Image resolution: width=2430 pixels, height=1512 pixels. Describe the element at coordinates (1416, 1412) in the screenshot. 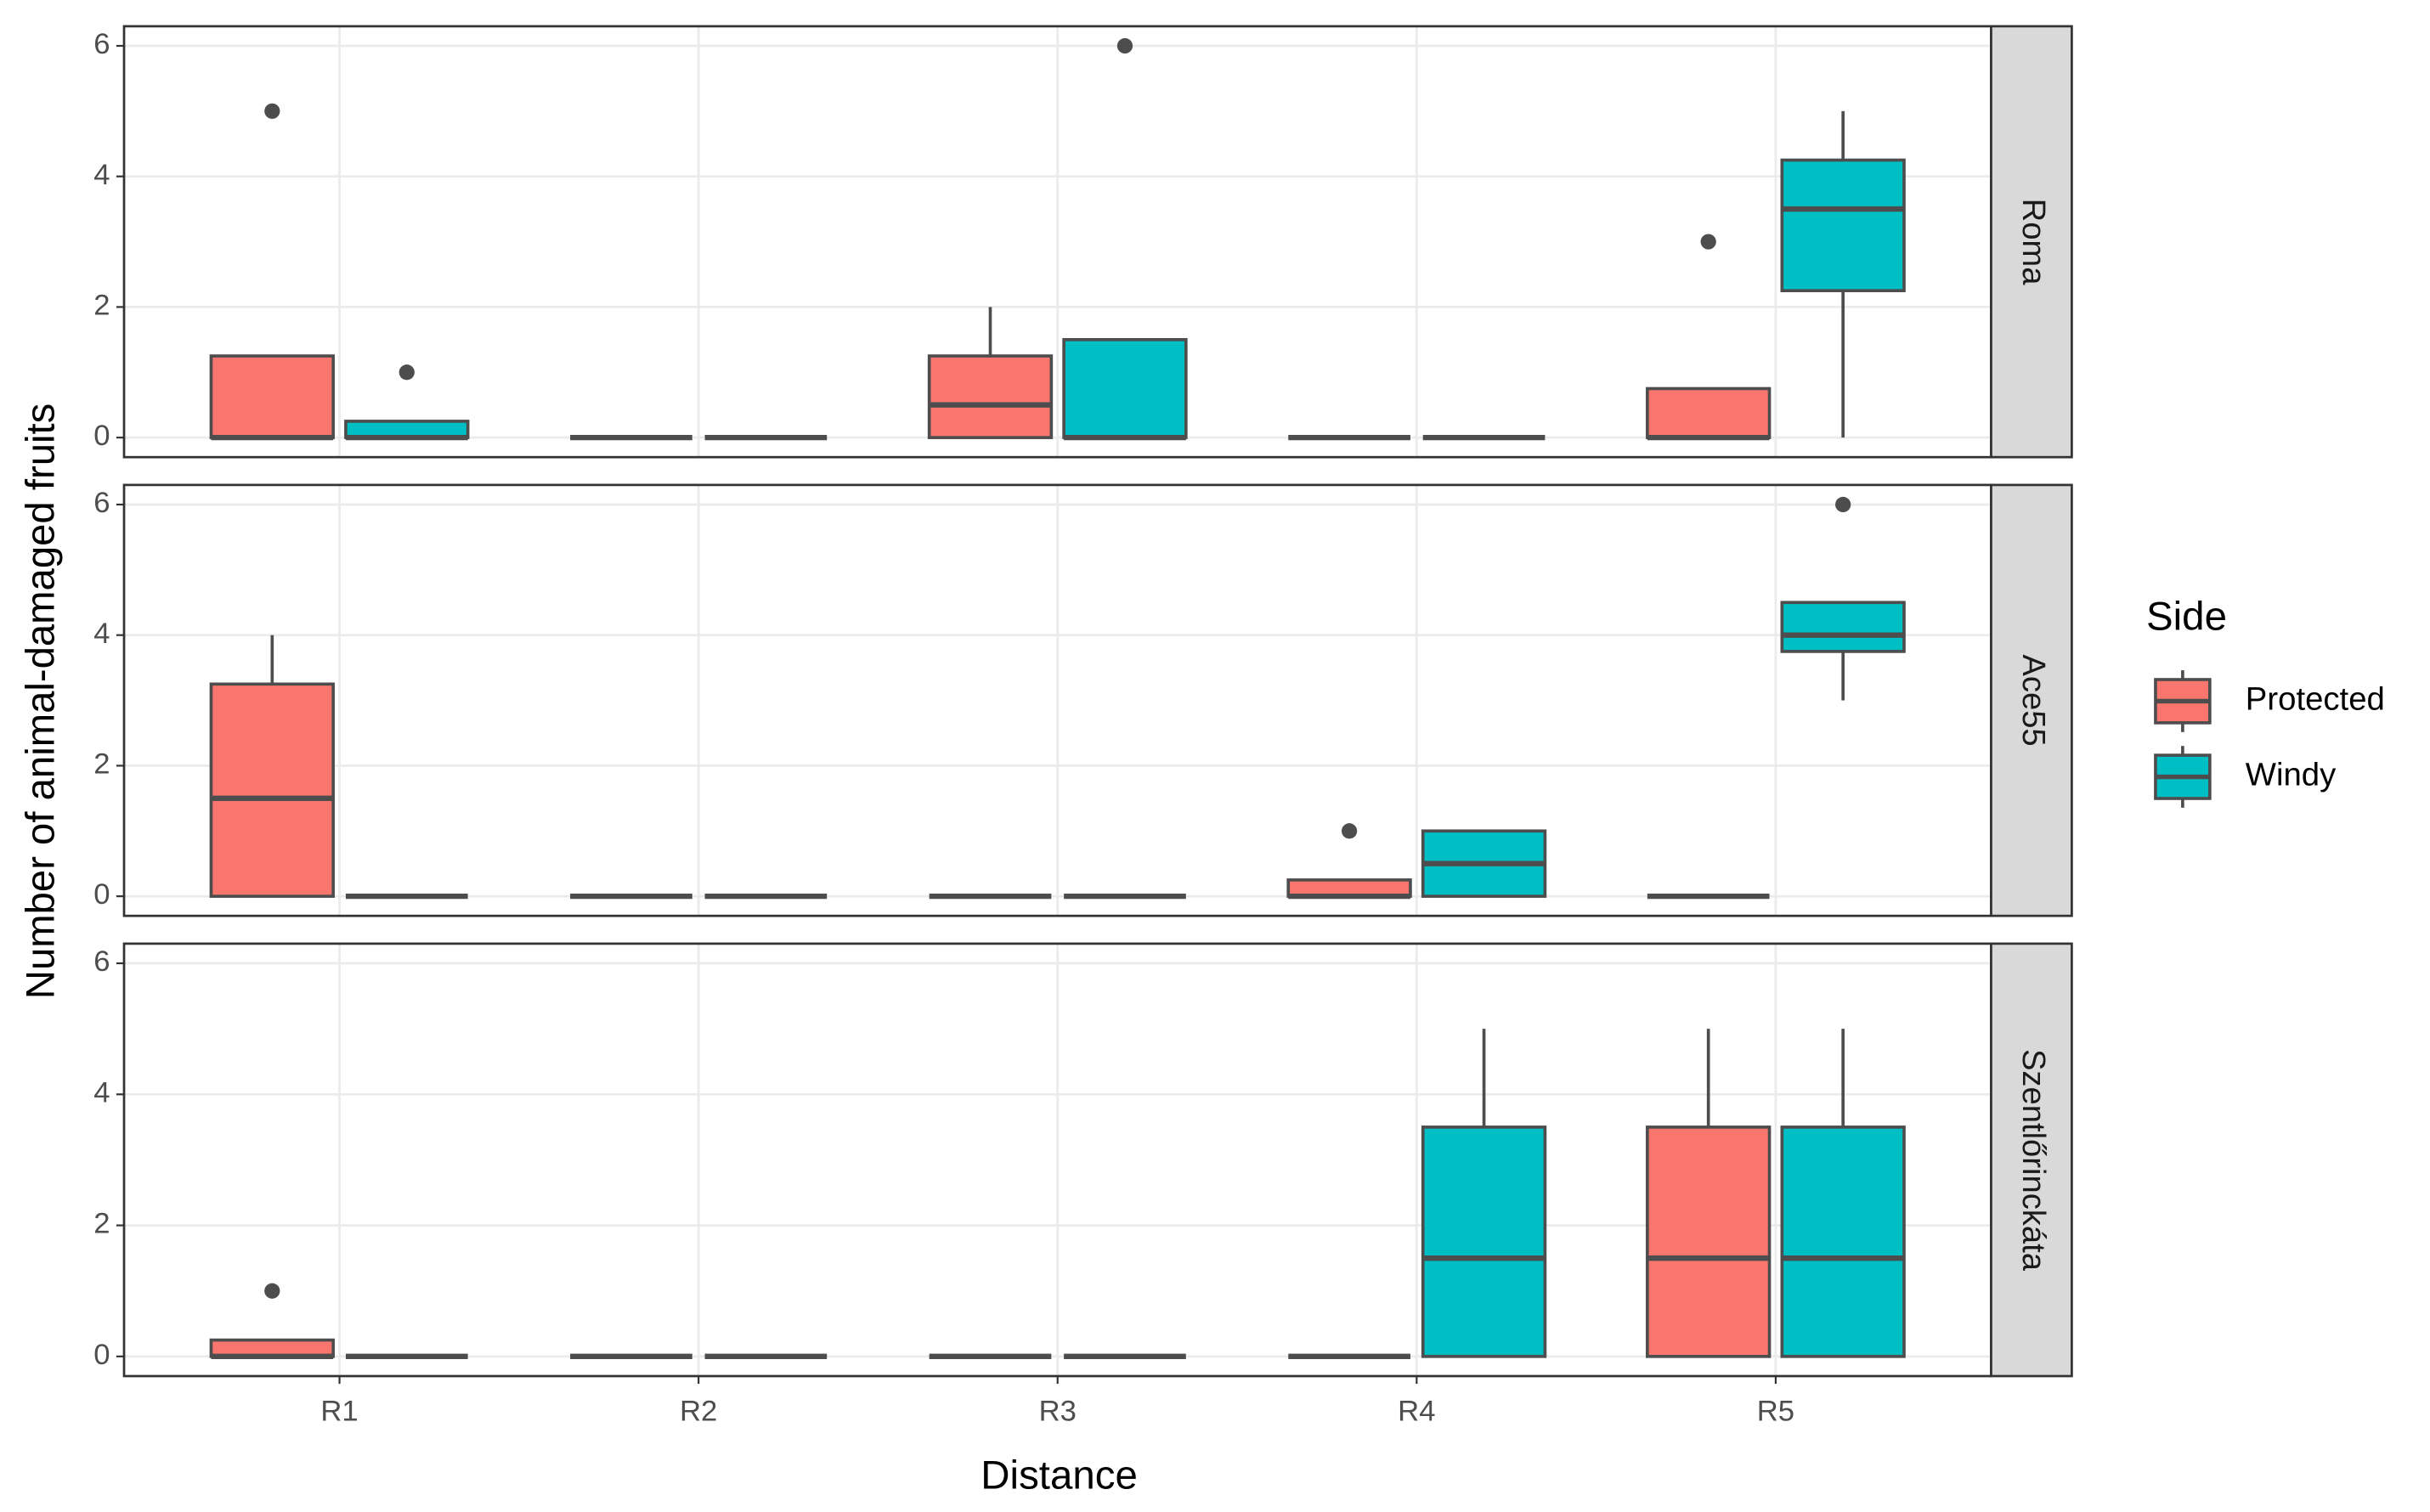

I see `x-tick-label: R4` at that location.